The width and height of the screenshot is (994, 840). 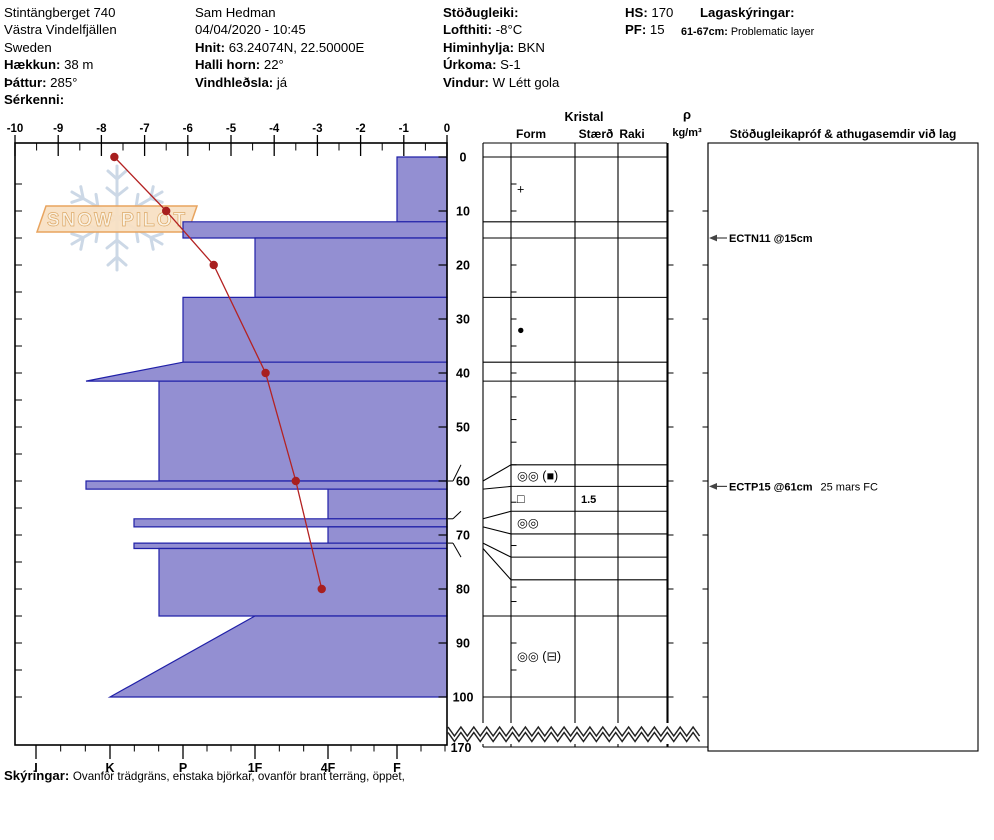 What do you see at coordinates (317, 129) in the screenshot?
I see `temp-tick-label: -3` at bounding box center [317, 129].